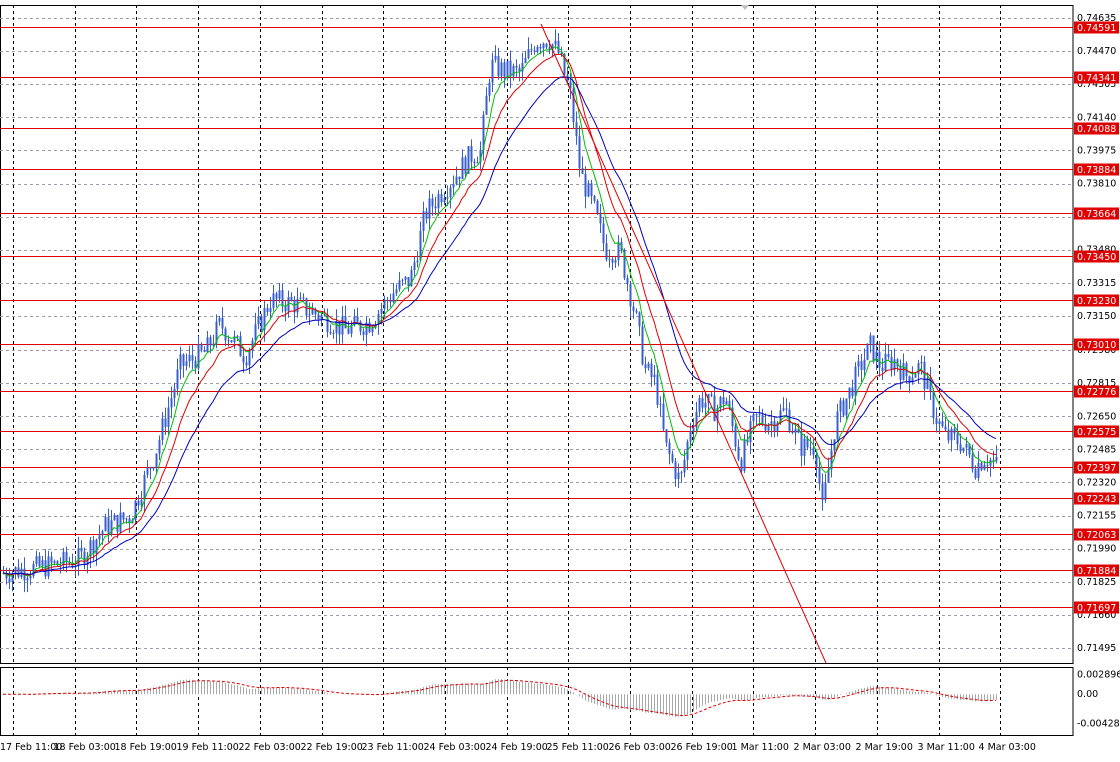  Describe the element at coordinates (946, 747) in the screenshot. I see `time-tick-label: 3 Mar 11:00` at that location.